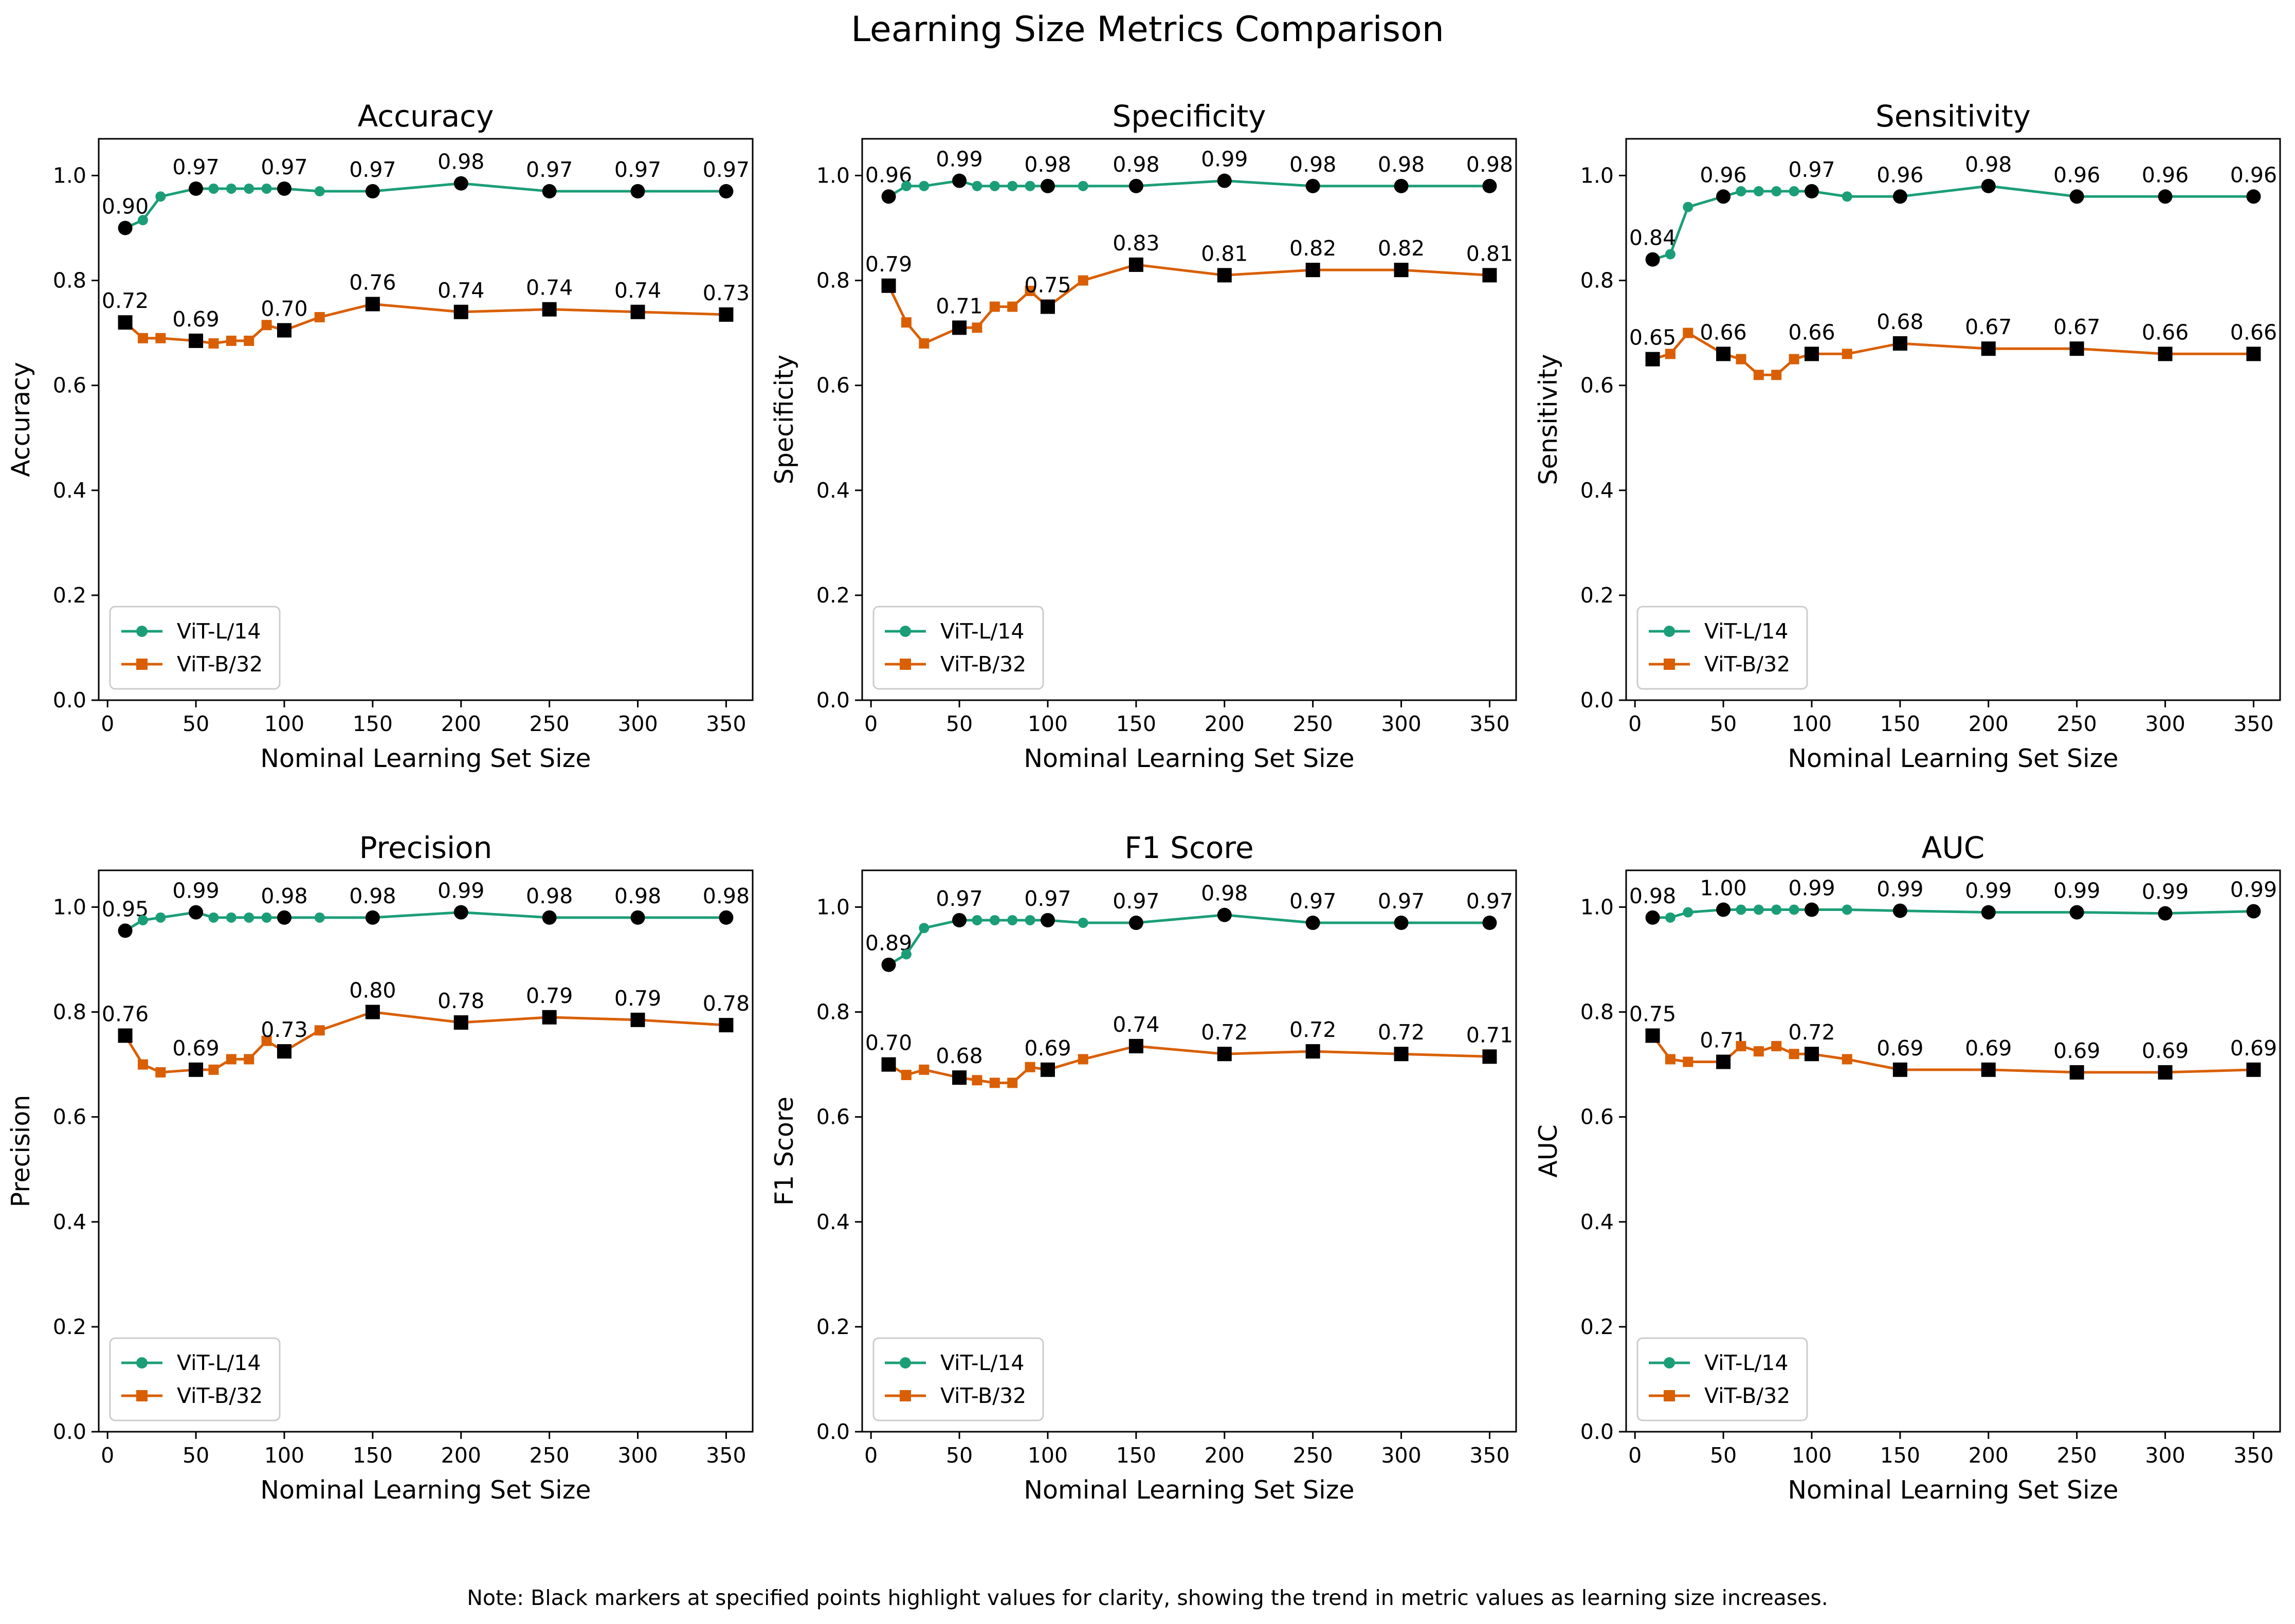 The width and height of the screenshot is (2295, 1624). Describe the element at coordinates (1549, 419) in the screenshot. I see `y-axis-label: Sensitivity` at that location.